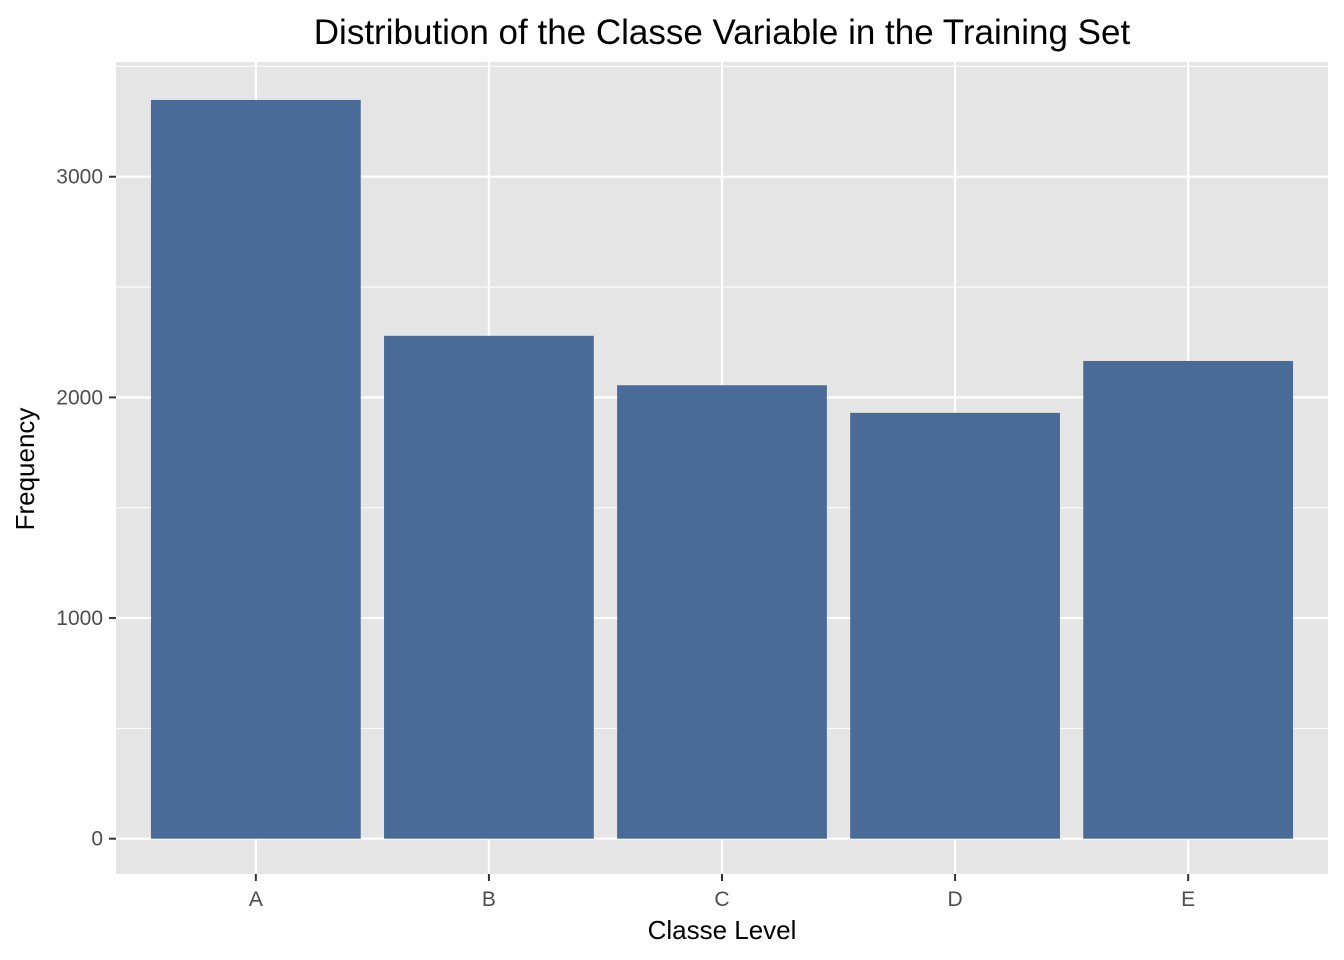 The image size is (1344, 960). I want to click on y-tick-label: 1000, so click(79, 618).